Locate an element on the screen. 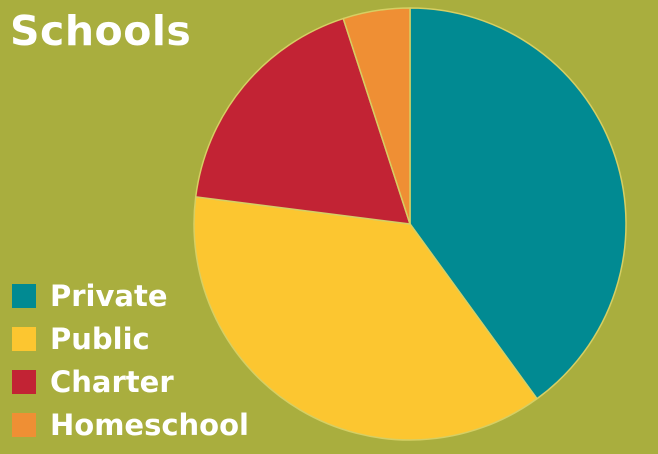  legend-label-private: Private is located at coordinates (109, 295).